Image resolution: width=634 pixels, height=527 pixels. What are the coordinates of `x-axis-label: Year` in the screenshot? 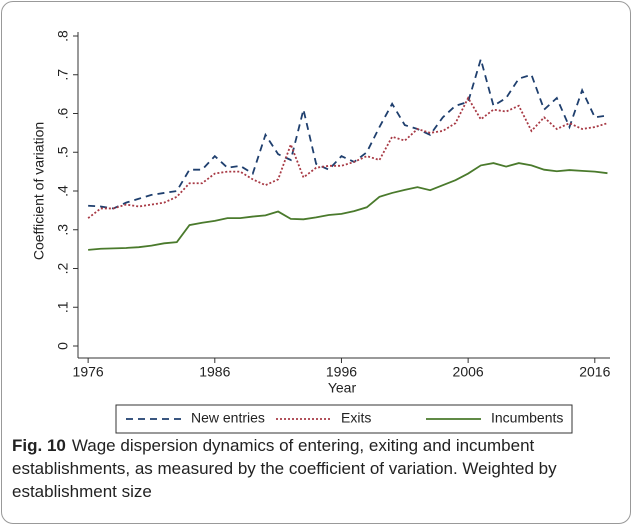 It's located at (342, 388).